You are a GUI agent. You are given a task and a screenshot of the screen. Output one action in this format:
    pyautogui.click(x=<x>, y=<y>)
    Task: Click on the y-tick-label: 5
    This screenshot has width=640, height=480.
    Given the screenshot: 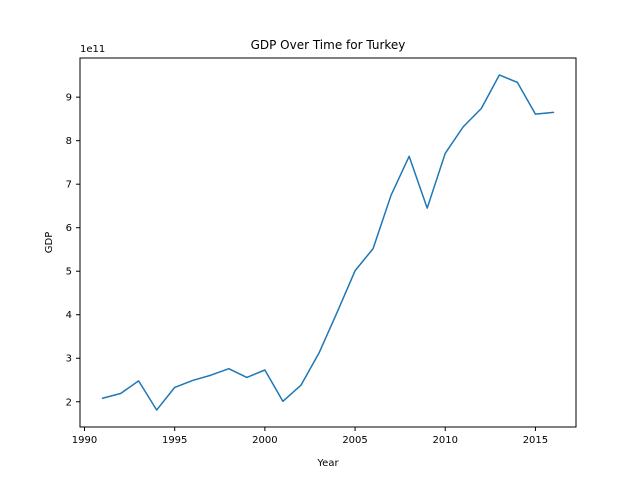 What is the action you would take?
    pyautogui.click(x=69, y=272)
    